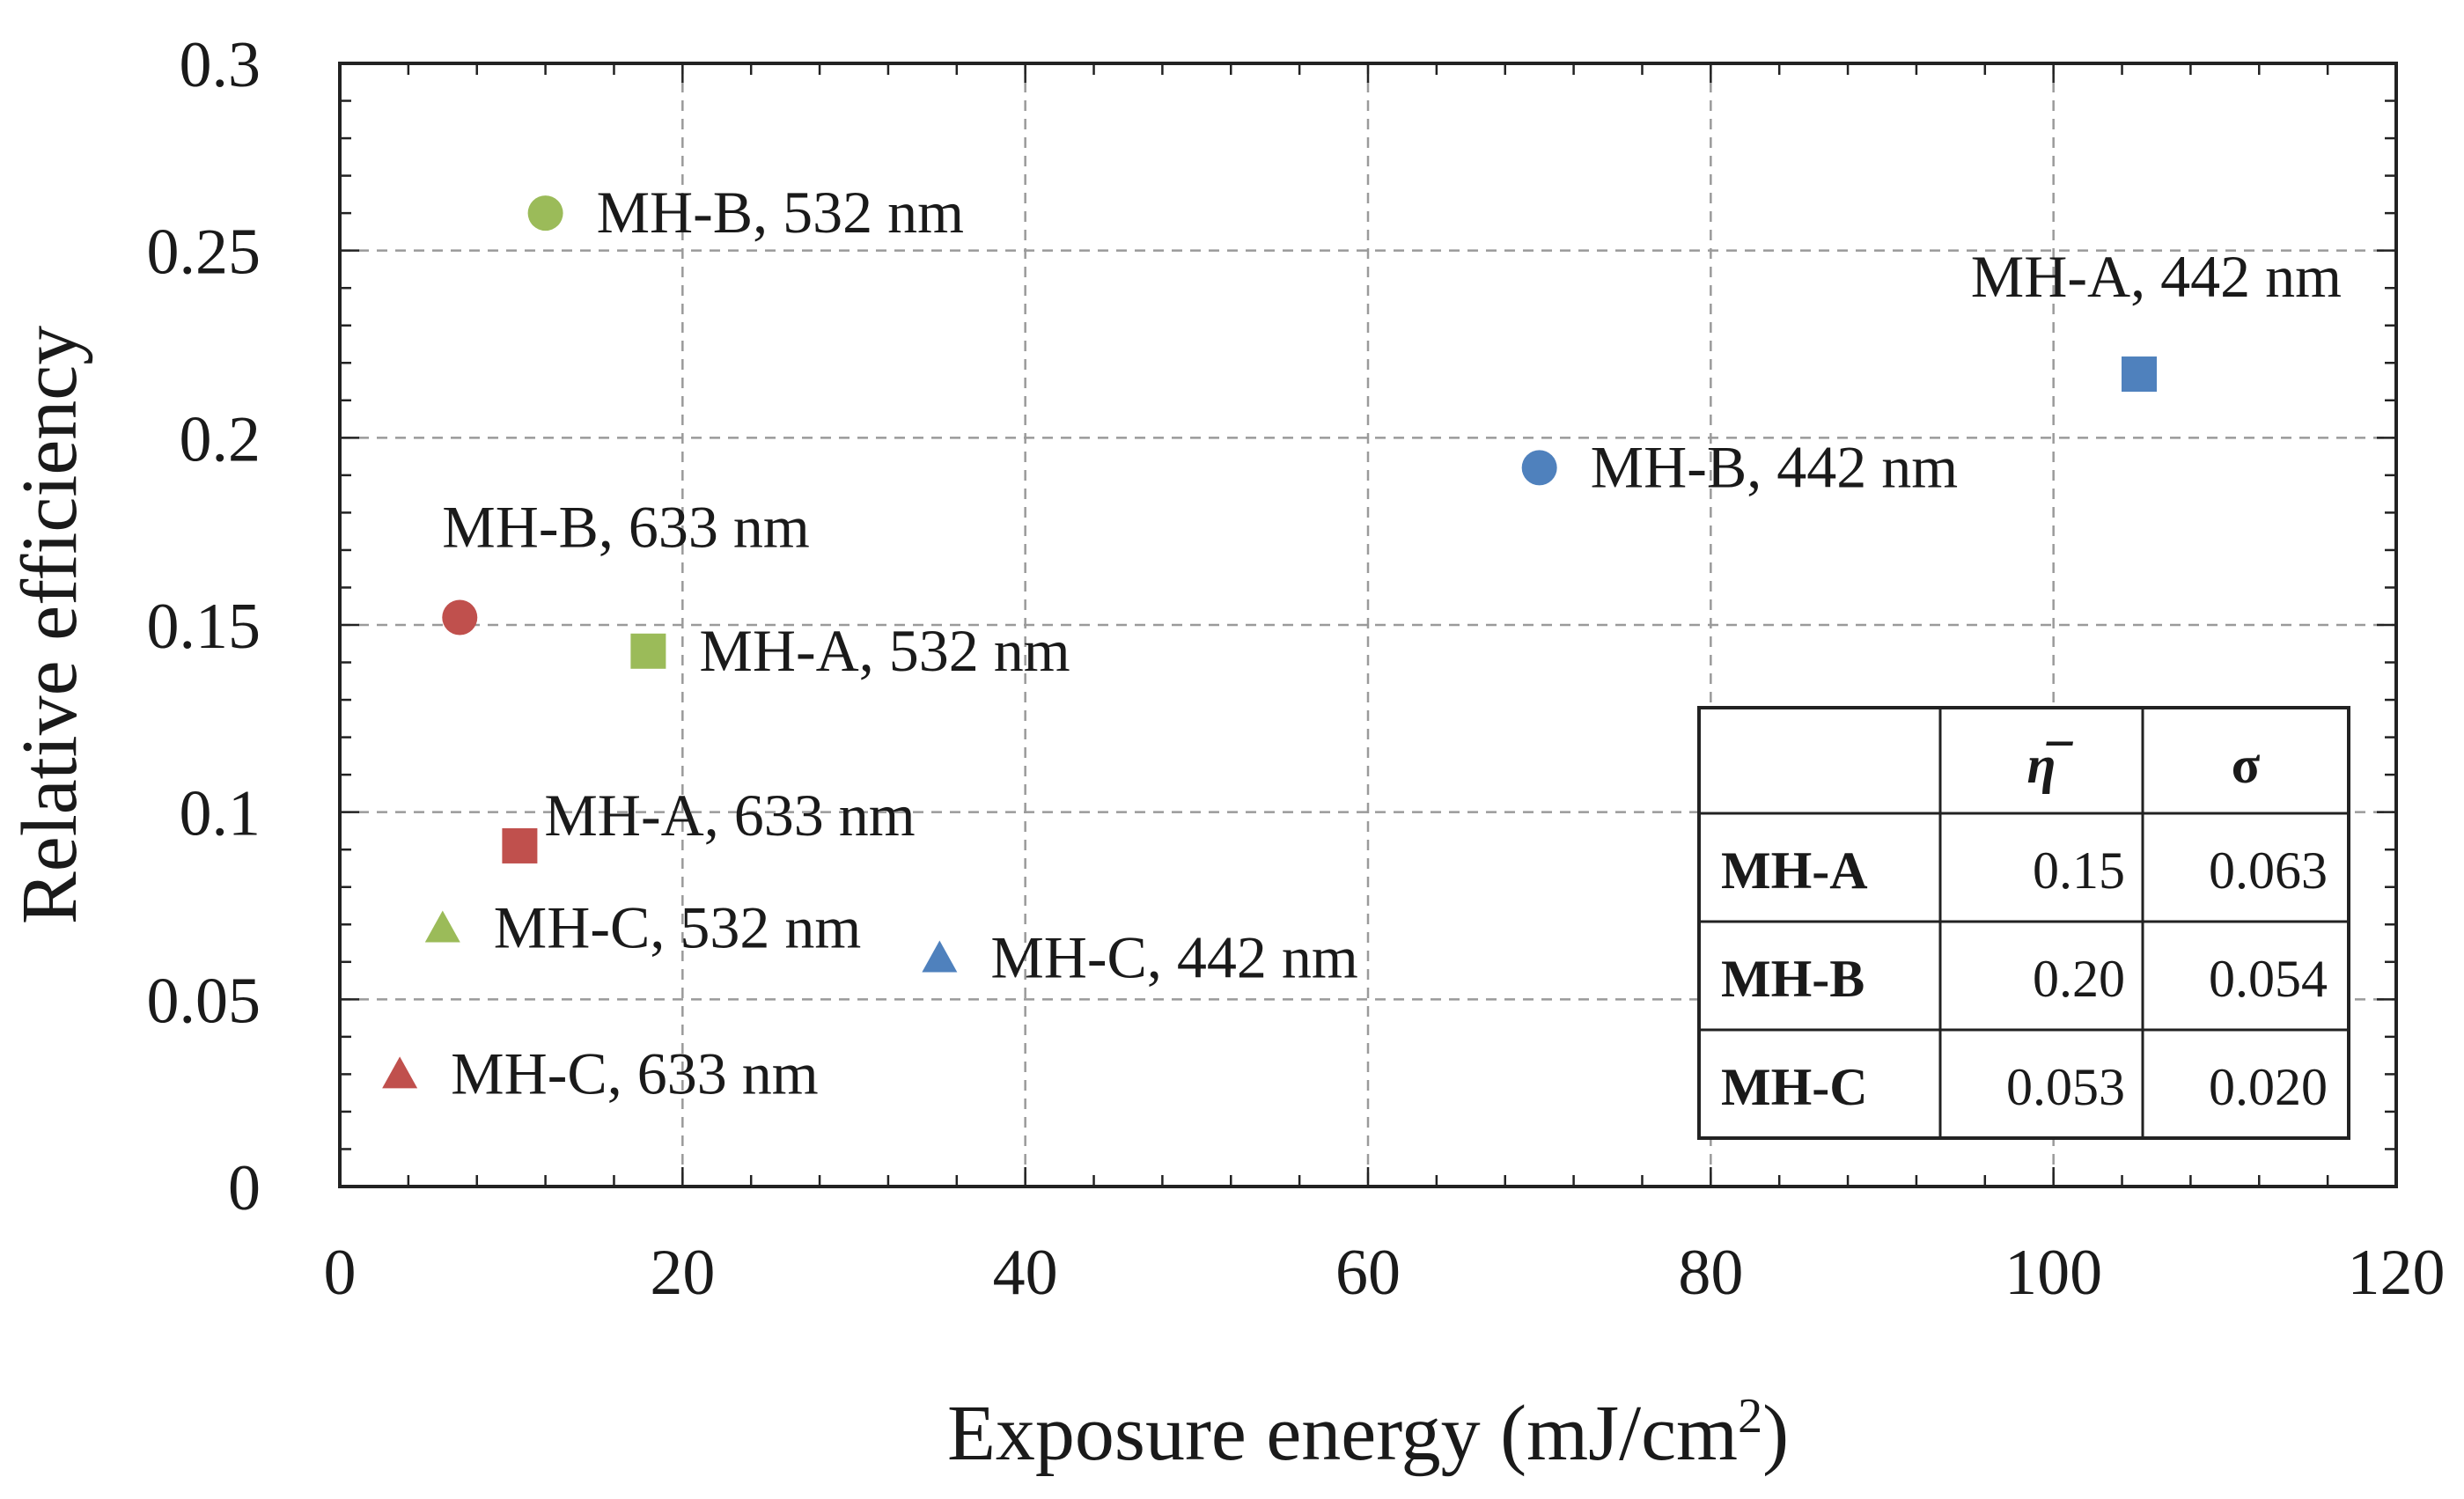 Image resolution: width=2464 pixels, height=1499 pixels. I want to click on y-tick-label: 0.3, so click(220, 65).